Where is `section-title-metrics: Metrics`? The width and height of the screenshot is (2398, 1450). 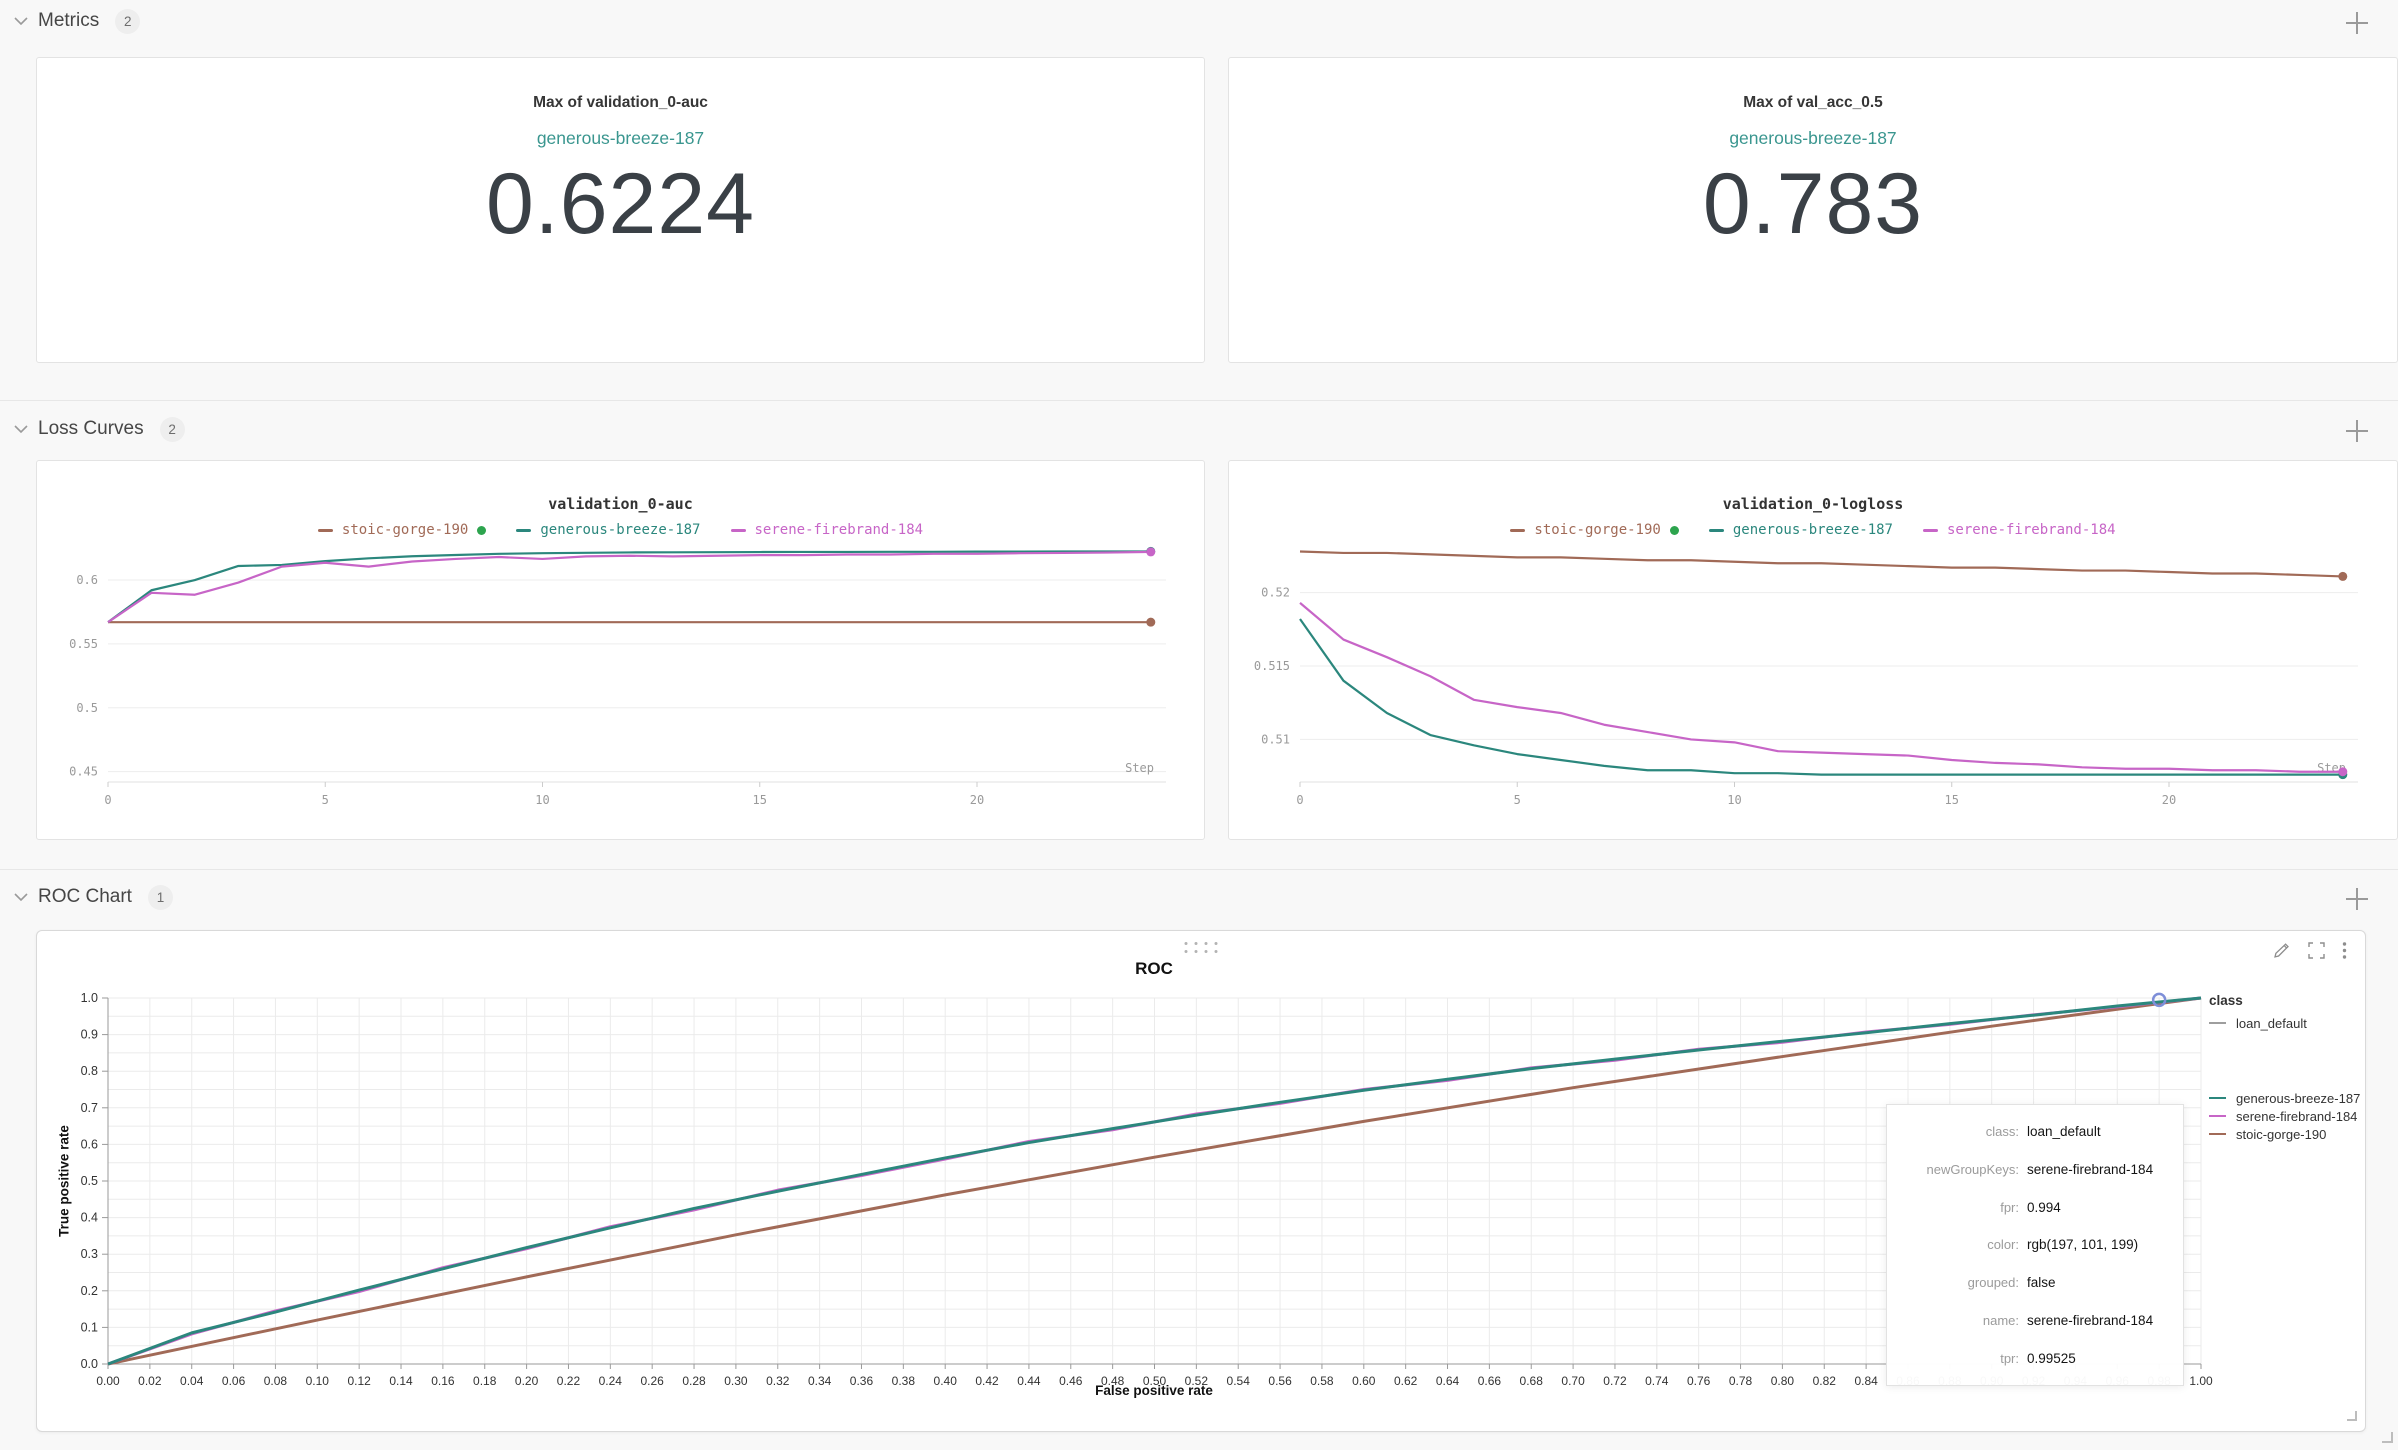
section-title-metrics: Metrics is located at coordinates (69, 20).